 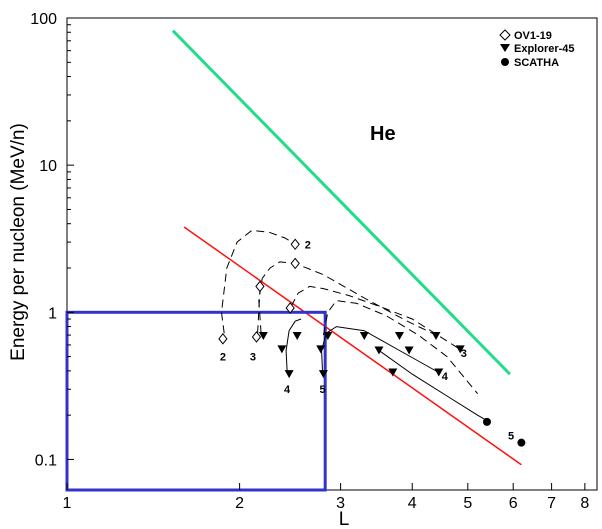 I want to click on legend-triangle-marker, so click(x=505, y=48).